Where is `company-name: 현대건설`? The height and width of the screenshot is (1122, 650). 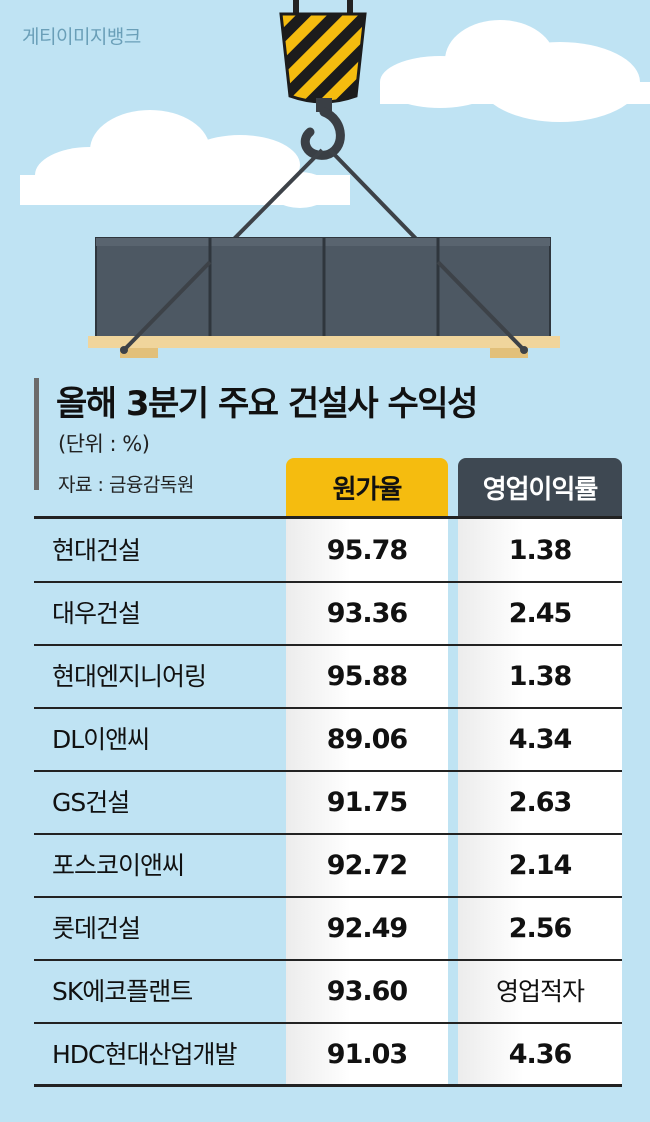 company-name: 현대건설 is located at coordinates (96, 550).